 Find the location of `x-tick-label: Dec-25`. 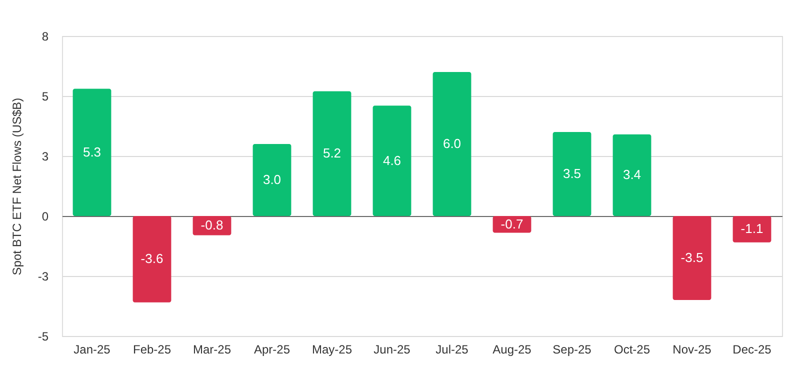

x-tick-label: Dec-25 is located at coordinates (752, 349).